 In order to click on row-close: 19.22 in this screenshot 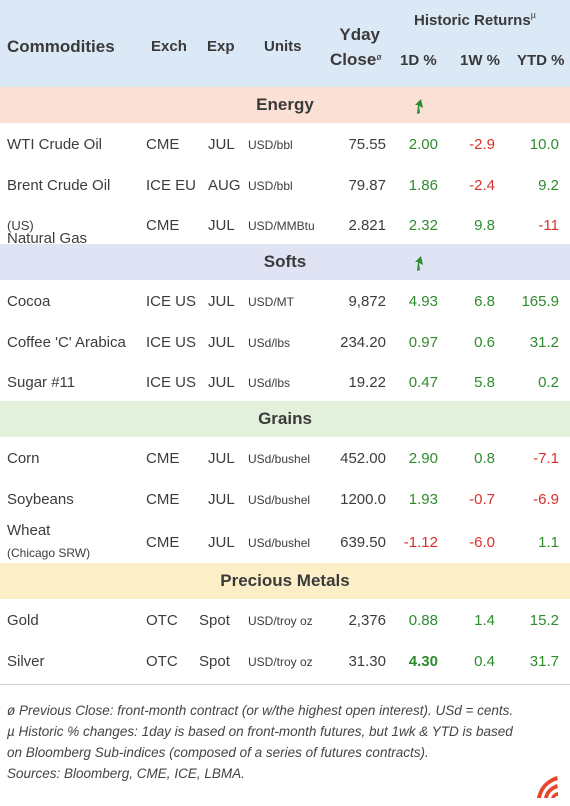, I will do `click(367, 382)`.